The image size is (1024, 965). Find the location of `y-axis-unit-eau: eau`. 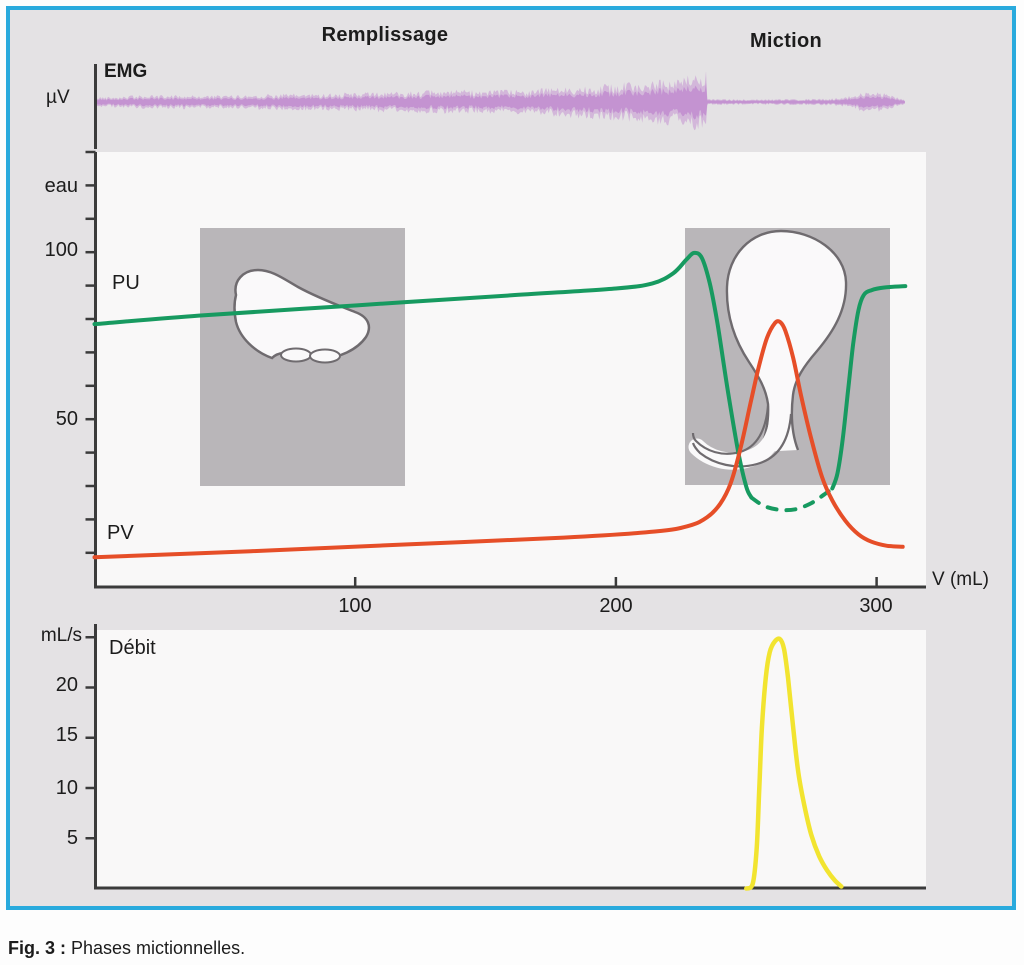

y-axis-unit-eau: eau is located at coordinates (61, 186).